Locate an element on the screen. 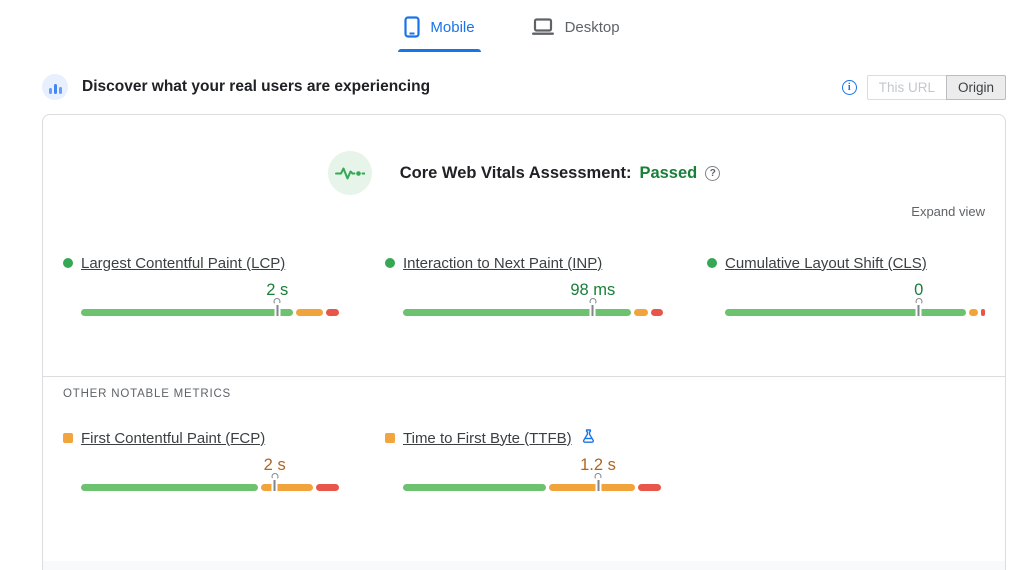 The width and height of the screenshot is (1024, 570). metric-lcp-link: Largest Contentful Paint (LCP) is located at coordinates (183, 263).